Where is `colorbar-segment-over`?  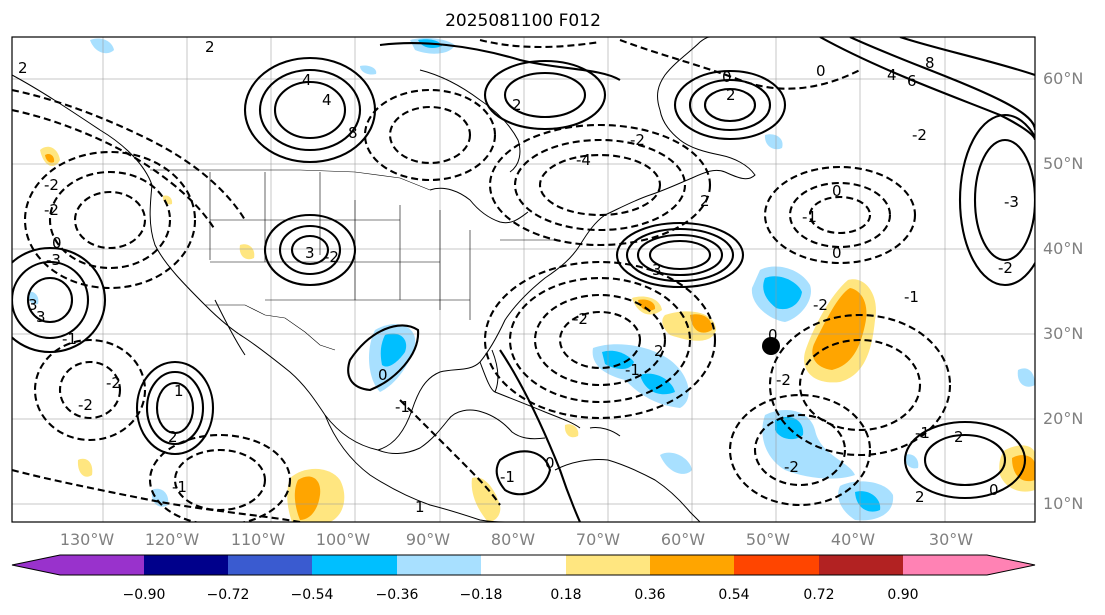
colorbar-segment-over is located at coordinates (1011, 565).